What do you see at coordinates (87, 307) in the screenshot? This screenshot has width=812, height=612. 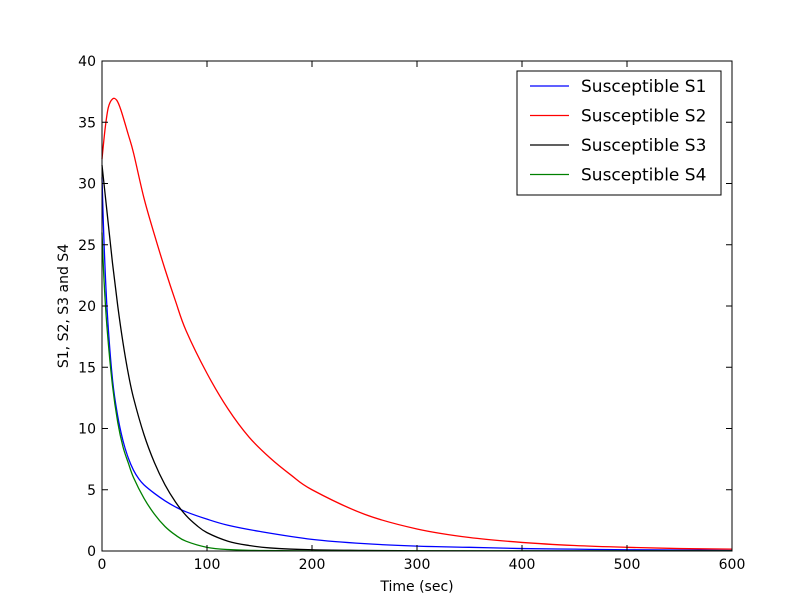 I see `y-tick-label: 20` at bounding box center [87, 307].